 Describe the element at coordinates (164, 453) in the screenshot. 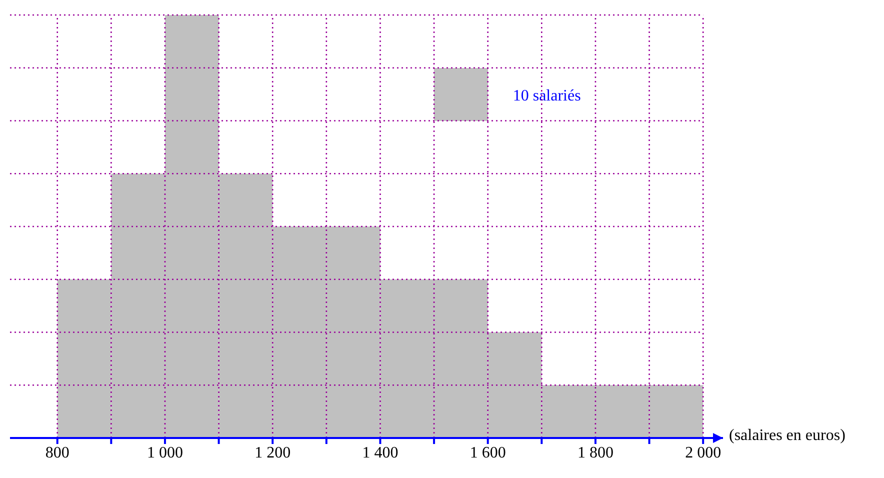

I see `x-tick-label: 1 000` at that location.